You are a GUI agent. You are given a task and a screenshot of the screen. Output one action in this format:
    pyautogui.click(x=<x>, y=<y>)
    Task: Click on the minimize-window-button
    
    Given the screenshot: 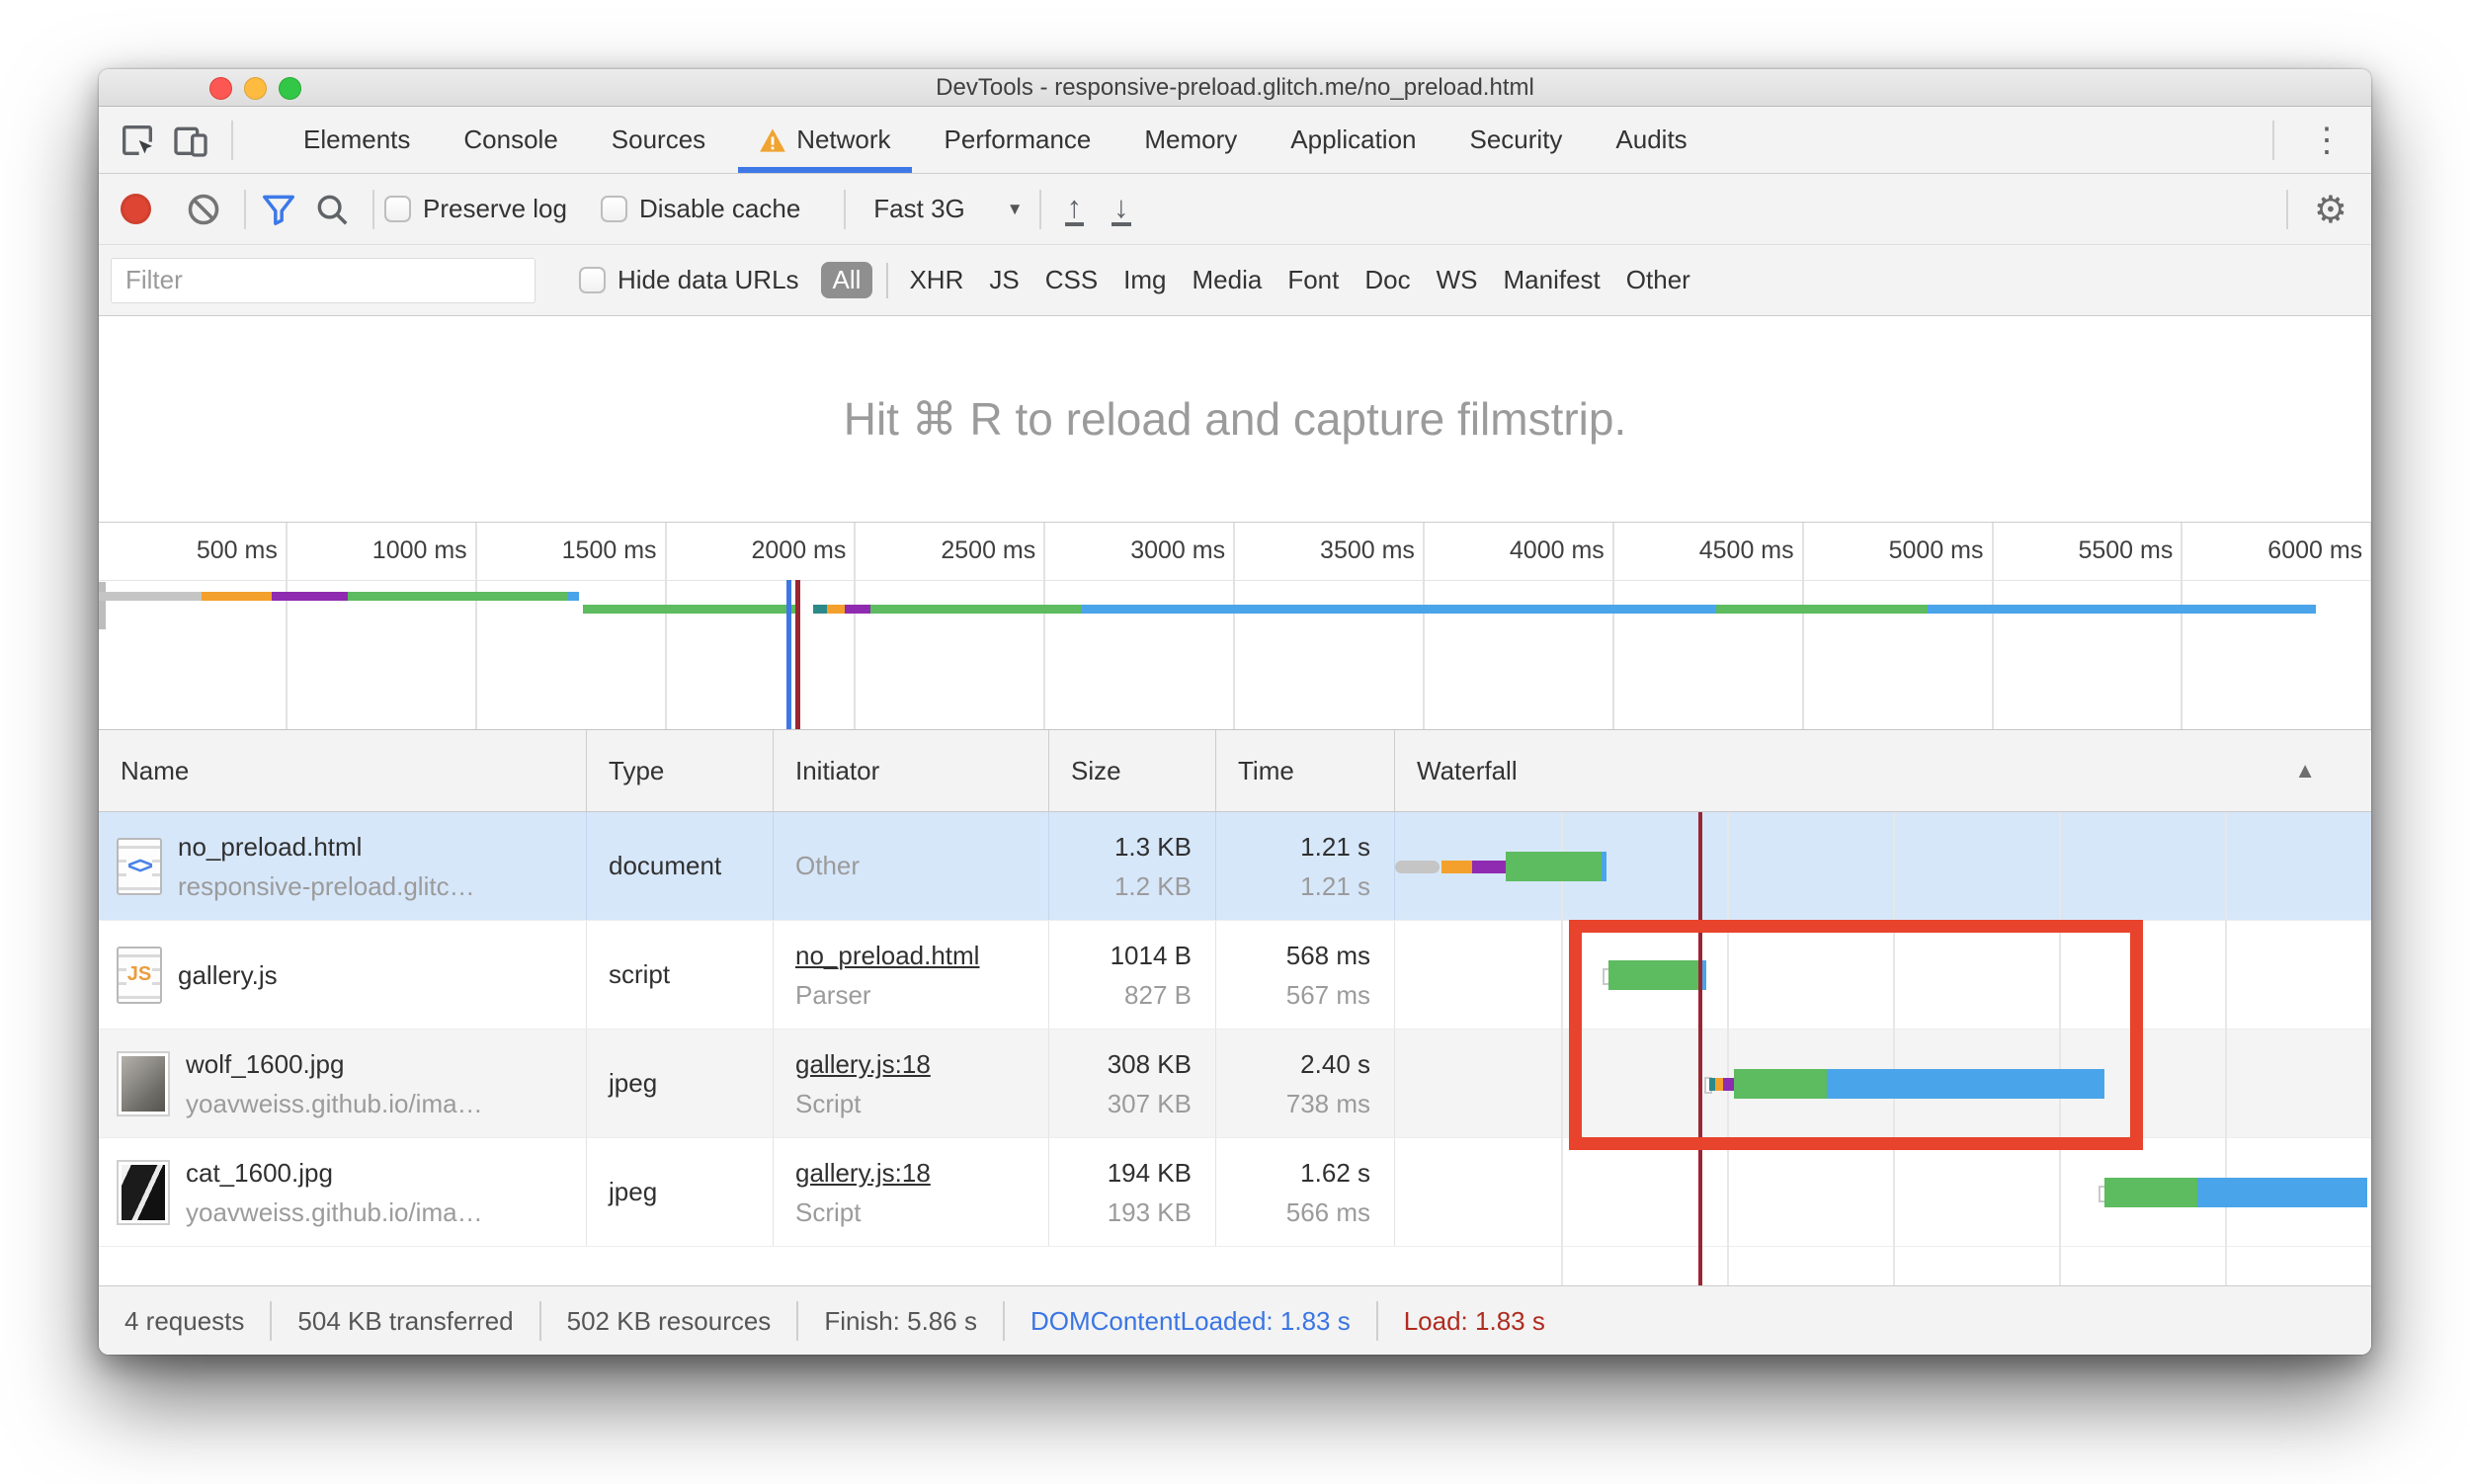 What is the action you would take?
    pyautogui.click(x=255, y=88)
    